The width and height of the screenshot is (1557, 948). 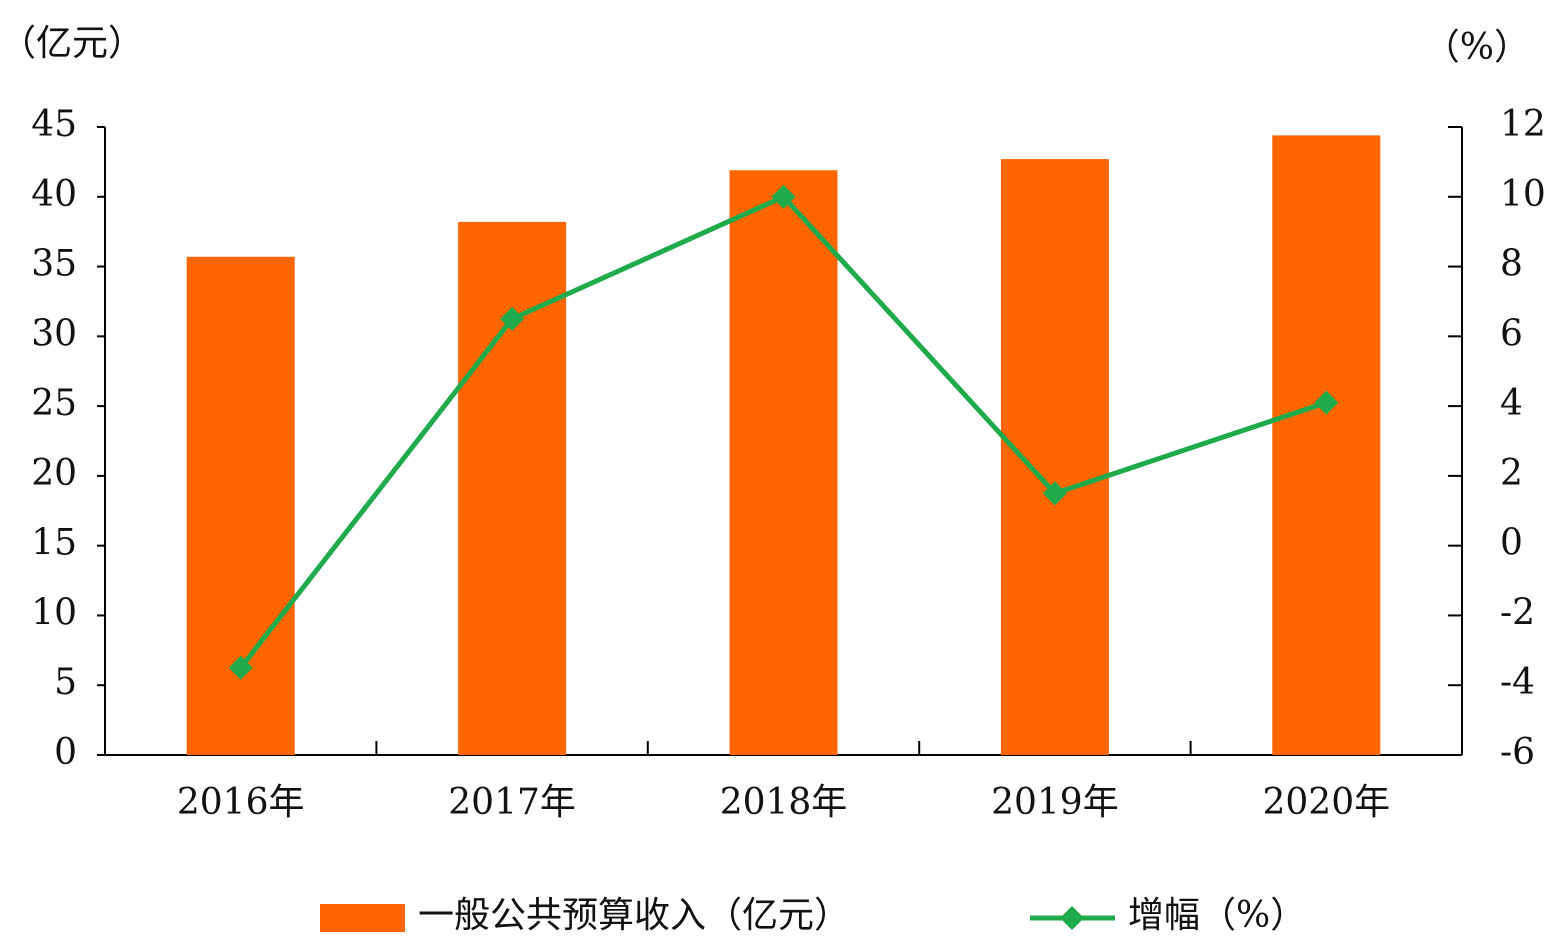 What do you see at coordinates (1517, 752) in the screenshot?
I see `y2-tick-label: -6` at bounding box center [1517, 752].